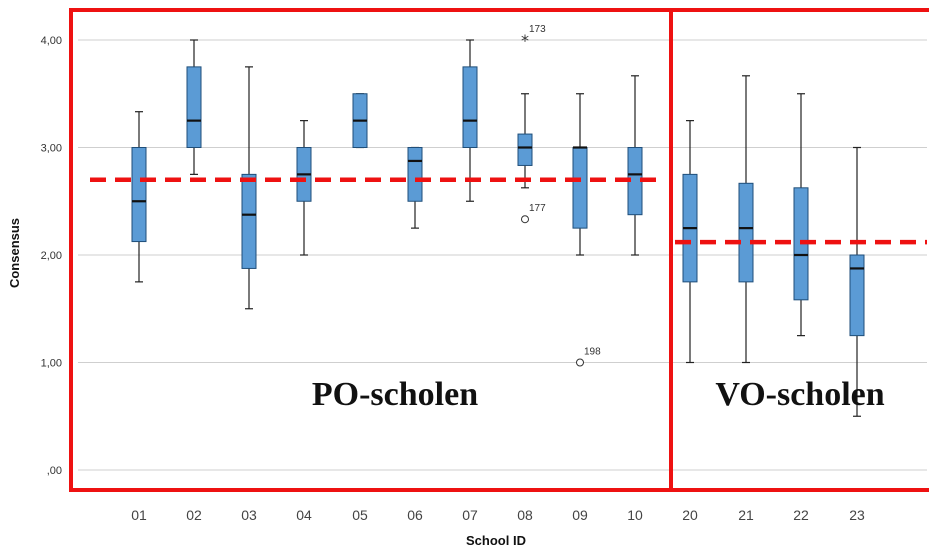  I want to click on y-tick-label: ,00, so click(54, 471).